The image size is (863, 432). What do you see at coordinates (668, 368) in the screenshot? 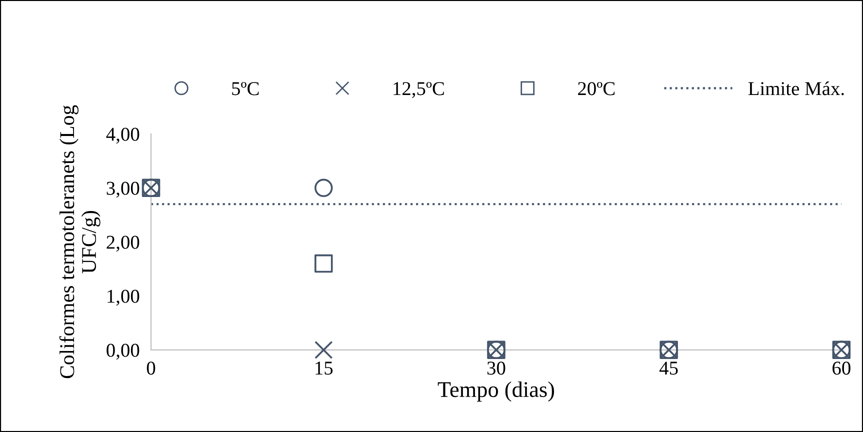
I see `x-tick-label: 45` at bounding box center [668, 368].